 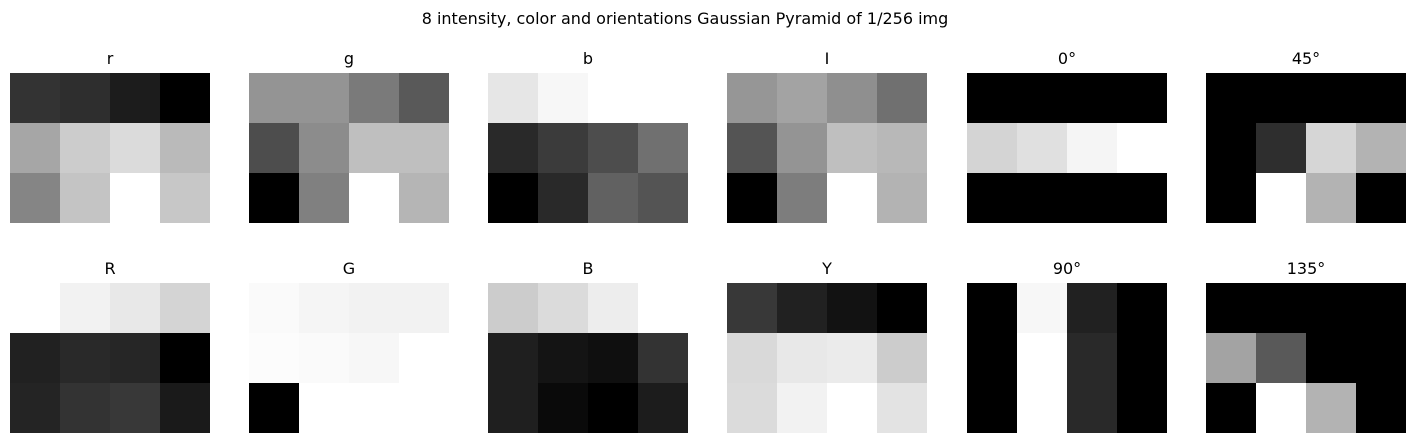 I want to click on heatmap-panel: R, so click(x=110, y=346).